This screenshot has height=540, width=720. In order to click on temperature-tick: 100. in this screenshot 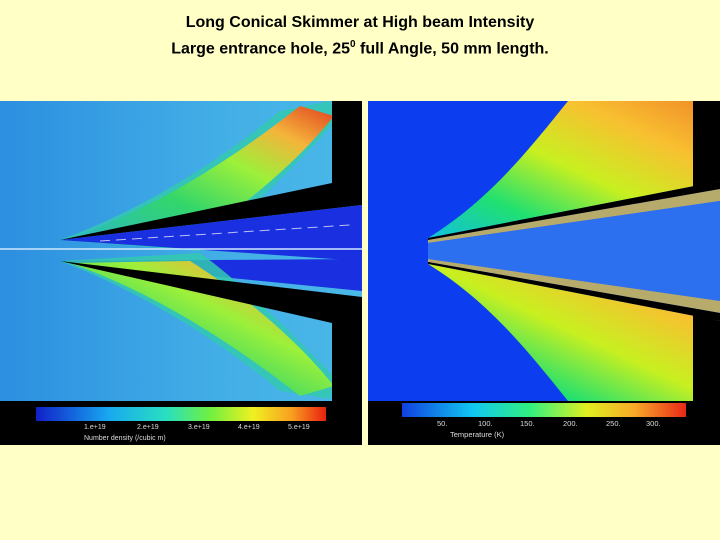, I will do `click(485, 423)`.